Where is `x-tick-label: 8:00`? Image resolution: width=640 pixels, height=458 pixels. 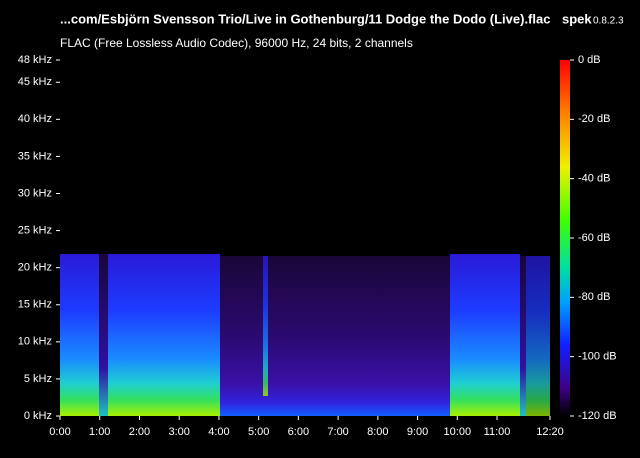
x-tick-label: 8:00 is located at coordinates (377, 432).